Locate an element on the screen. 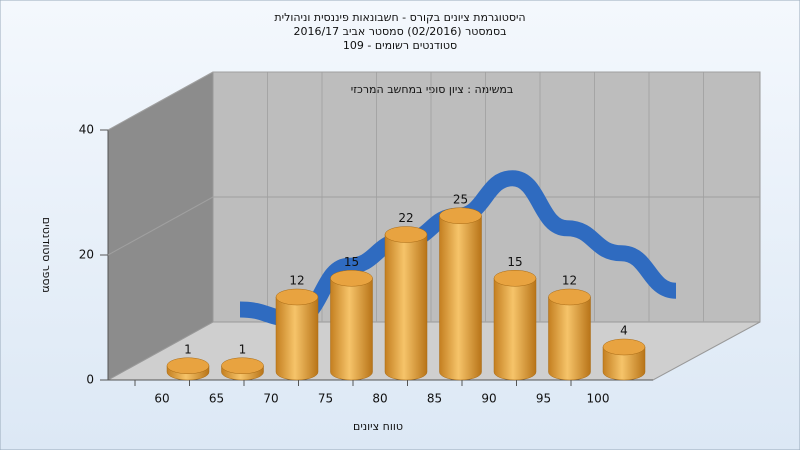 This screenshot has width=800, height=450. chart-subtitle: סטודנטים רשומים - 109 is located at coordinates (400, 45).